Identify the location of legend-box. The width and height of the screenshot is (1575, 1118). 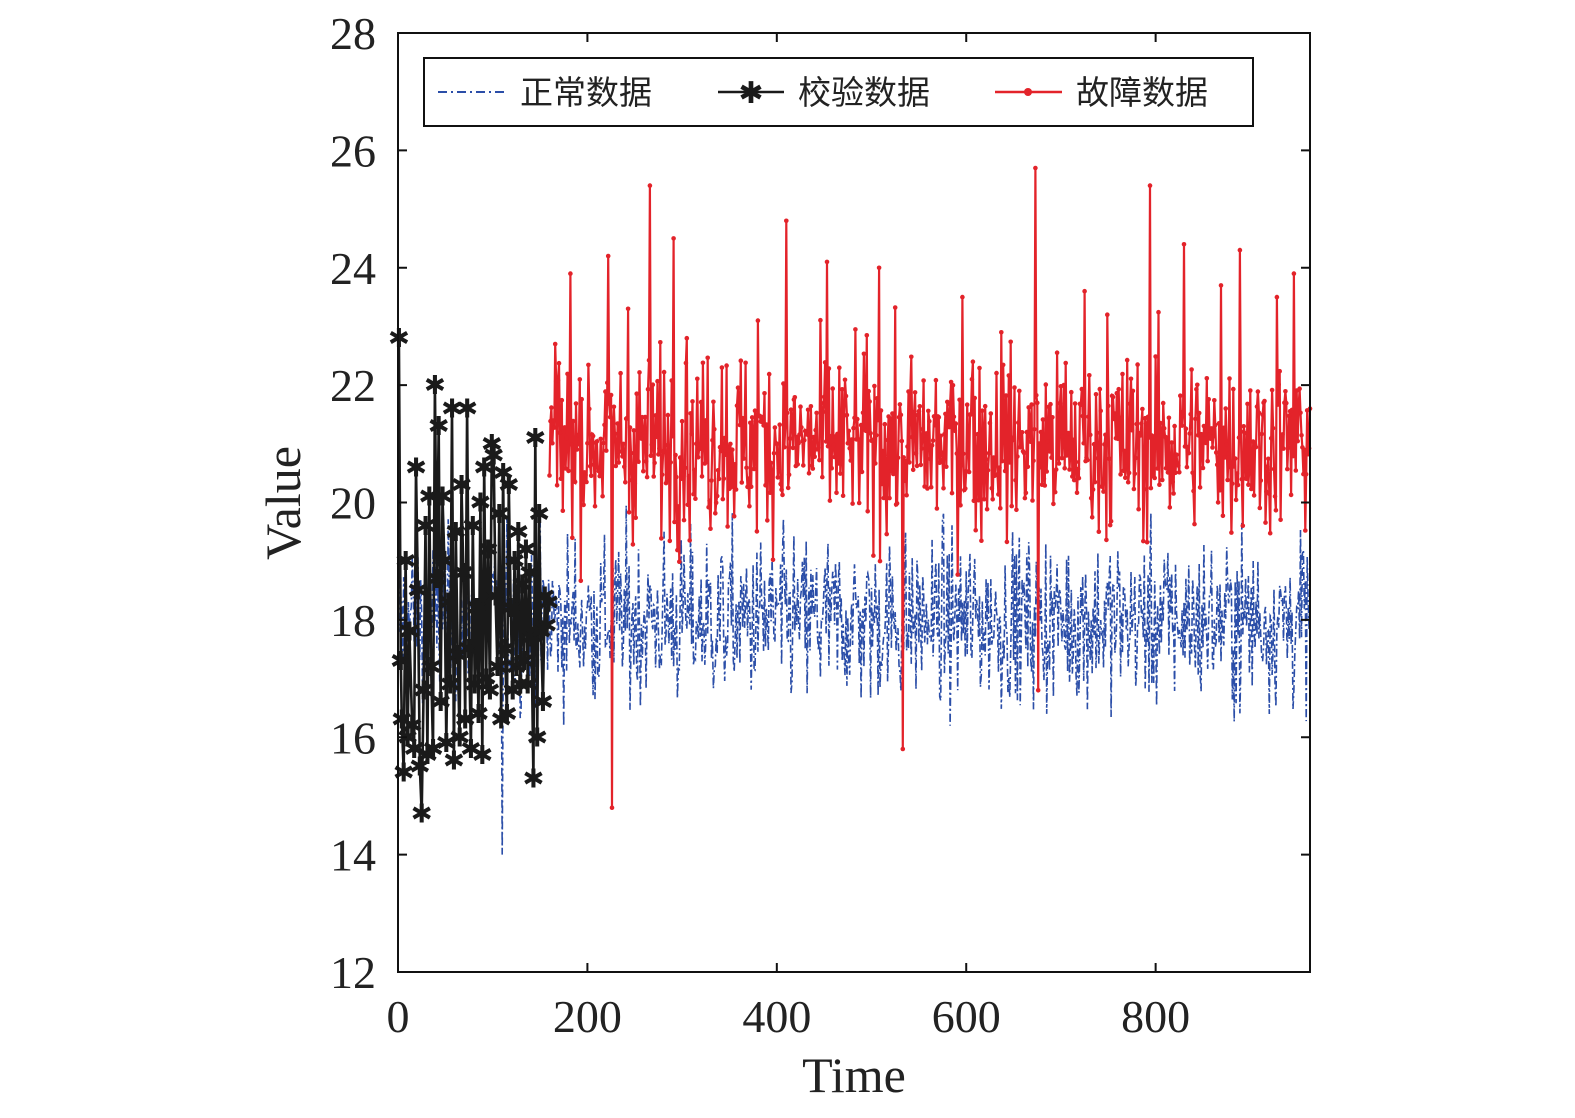
(838, 92).